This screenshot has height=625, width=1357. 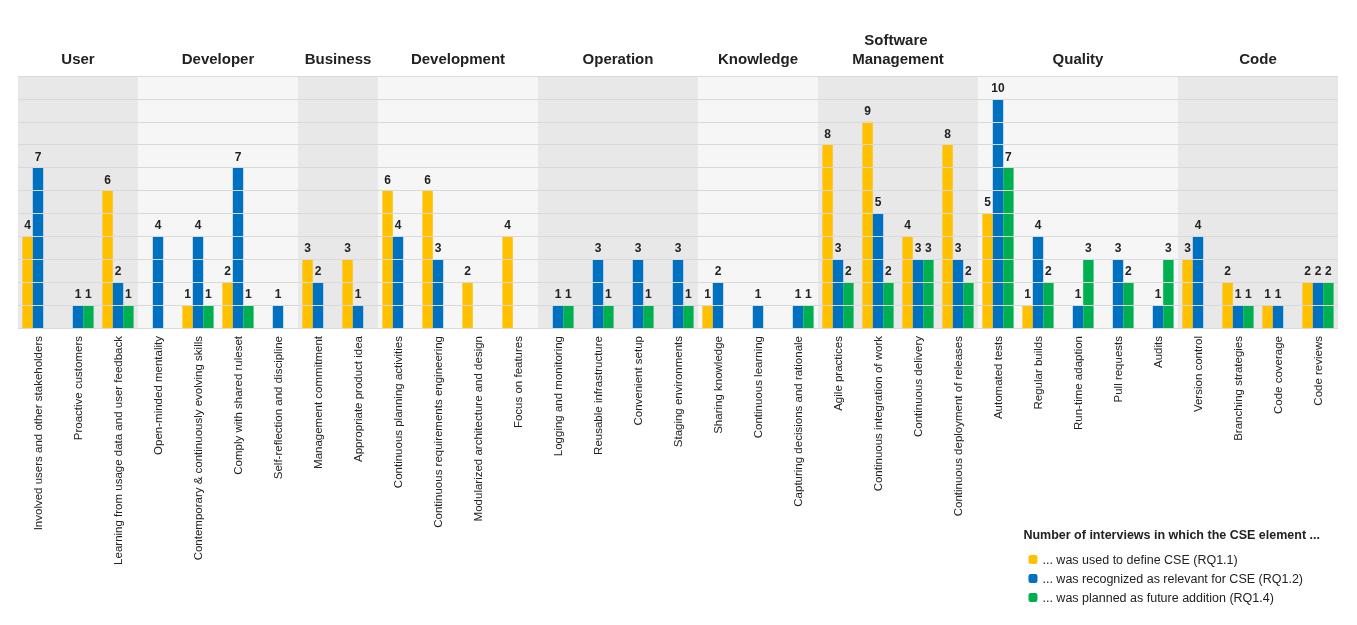 What do you see at coordinates (898, 49) in the screenshot?
I see `band-label: Software Management` at bounding box center [898, 49].